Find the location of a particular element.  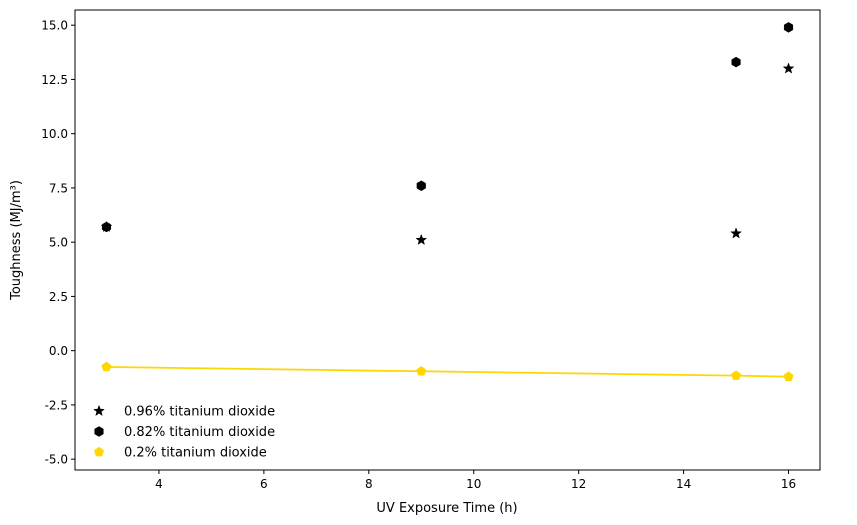

x-tick-label: 8 is located at coordinates (369, 484).